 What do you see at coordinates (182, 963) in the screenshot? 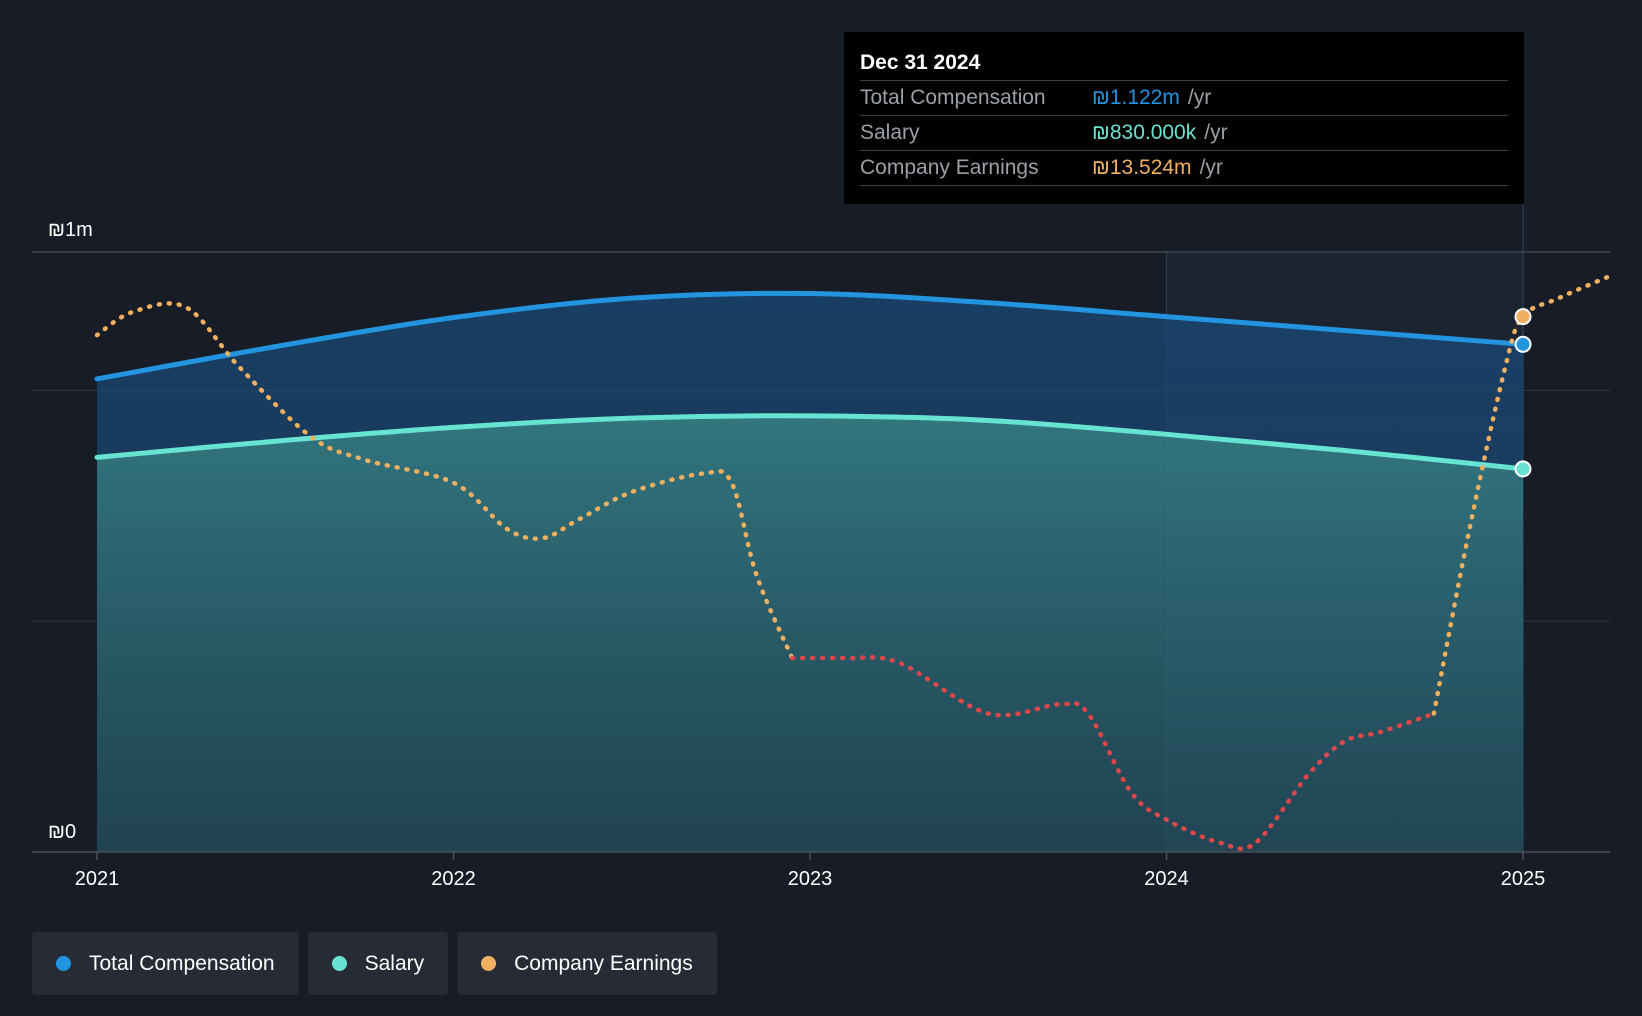
I see `legend-label: Total Compensation` at bounding box center [182, 963].